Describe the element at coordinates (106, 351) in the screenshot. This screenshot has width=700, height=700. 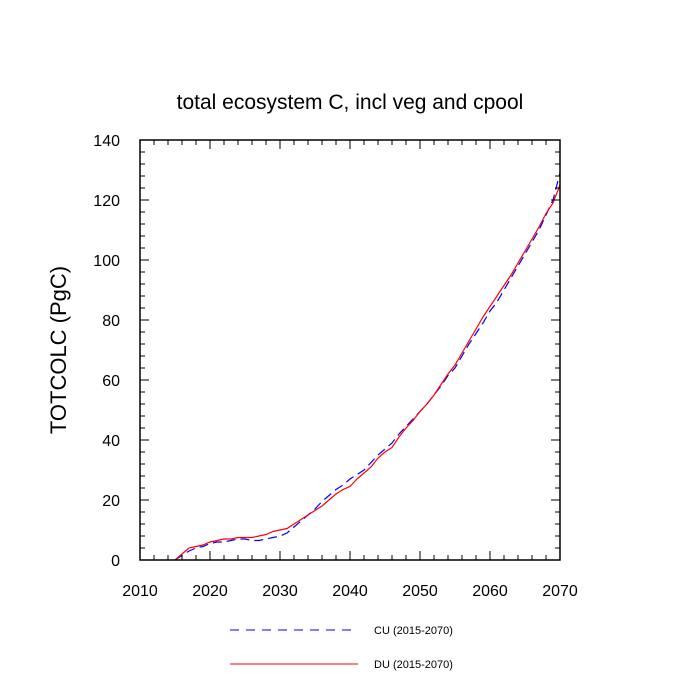
I see `y-tick-labels: 0 20 40 60 80 100 120 140` at that location.